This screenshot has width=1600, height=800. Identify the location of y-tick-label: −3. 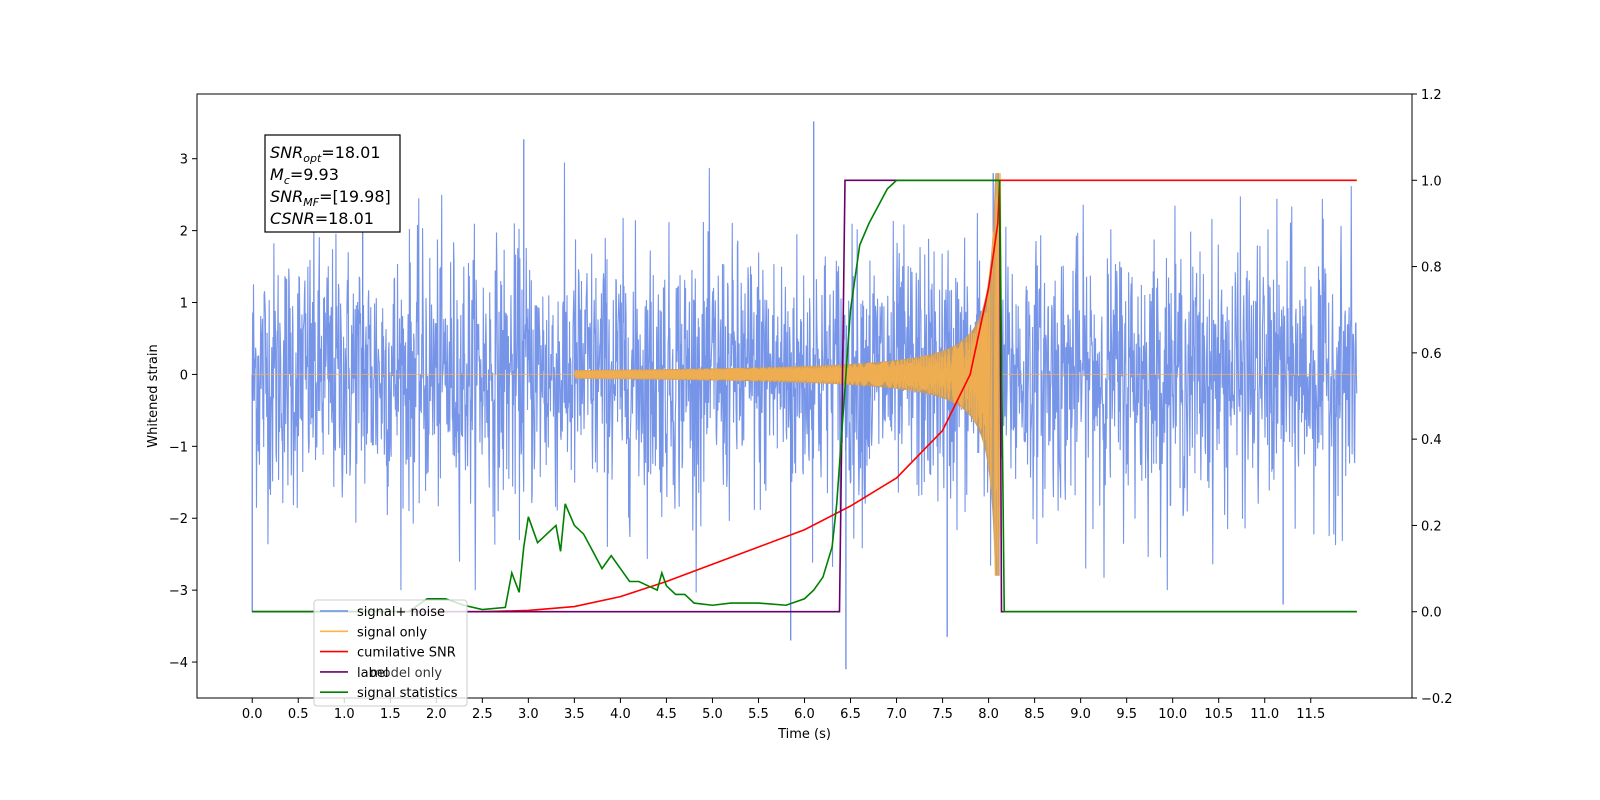
(178, 591).